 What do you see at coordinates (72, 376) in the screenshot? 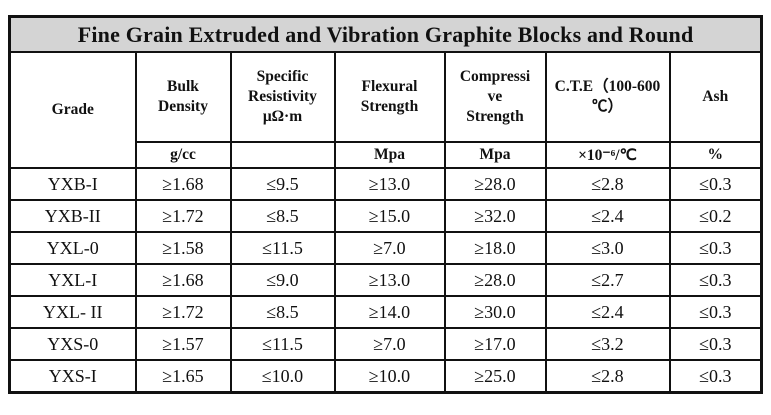
I see `grade-cell: YXS-I` at bounding box center [72, 376].